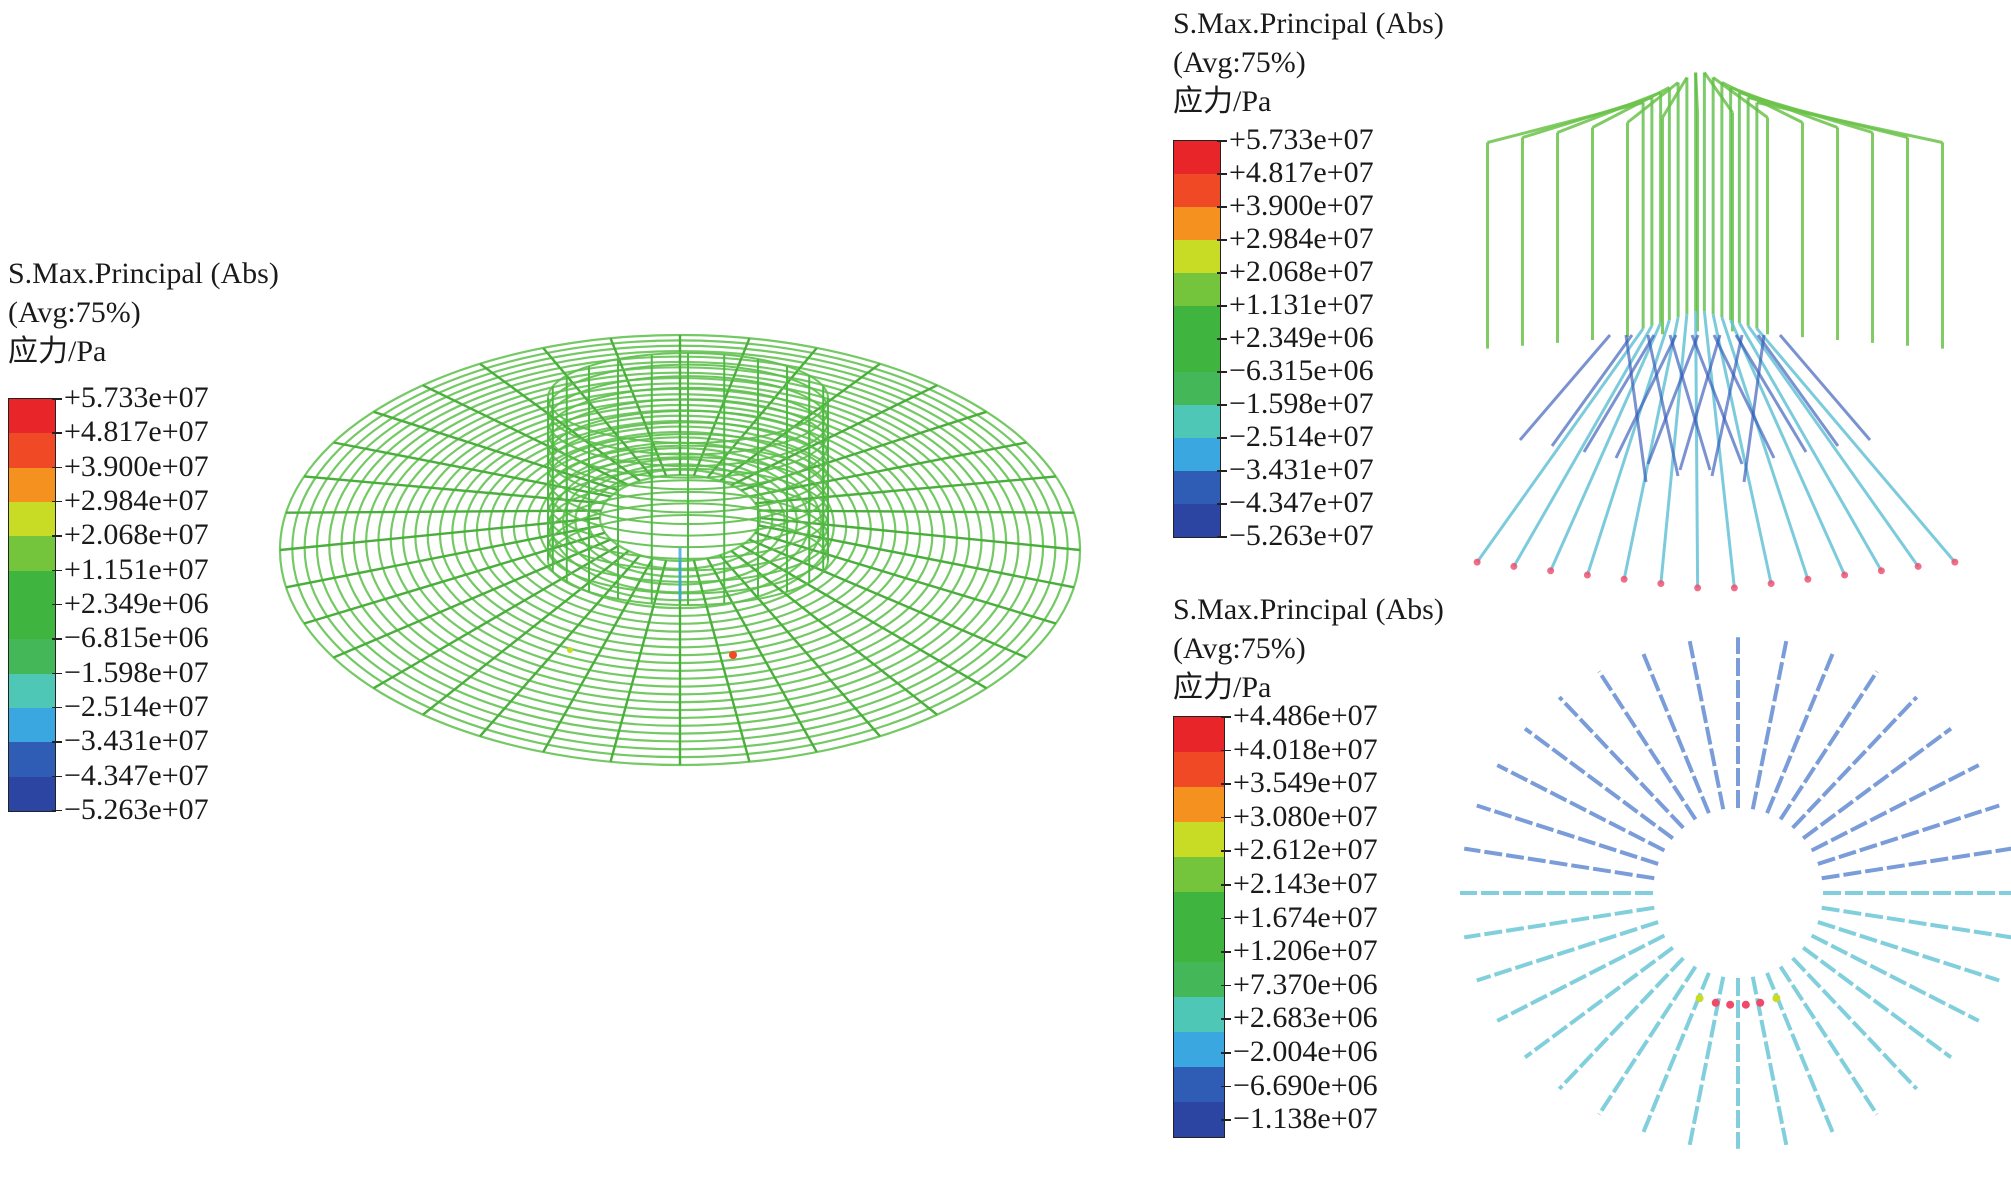  Describe the element at coordinates (1305, 1052) in the screenshot. I see `legend-value: −2.004e+06` at that location.